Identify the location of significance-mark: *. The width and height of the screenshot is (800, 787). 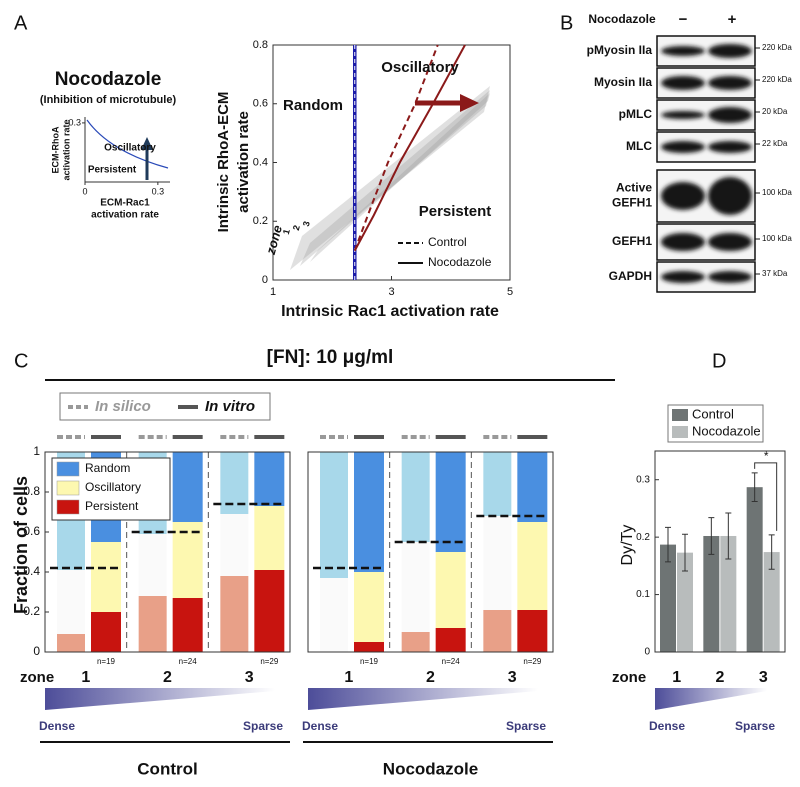
(766, 456).